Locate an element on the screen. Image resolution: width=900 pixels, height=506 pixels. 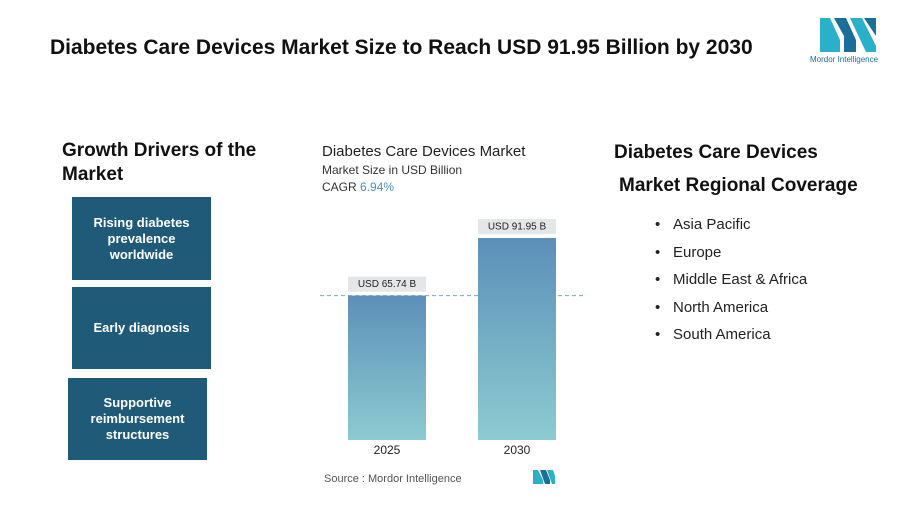
cagr-value: 6.94% is located at coordinates (377, 187).